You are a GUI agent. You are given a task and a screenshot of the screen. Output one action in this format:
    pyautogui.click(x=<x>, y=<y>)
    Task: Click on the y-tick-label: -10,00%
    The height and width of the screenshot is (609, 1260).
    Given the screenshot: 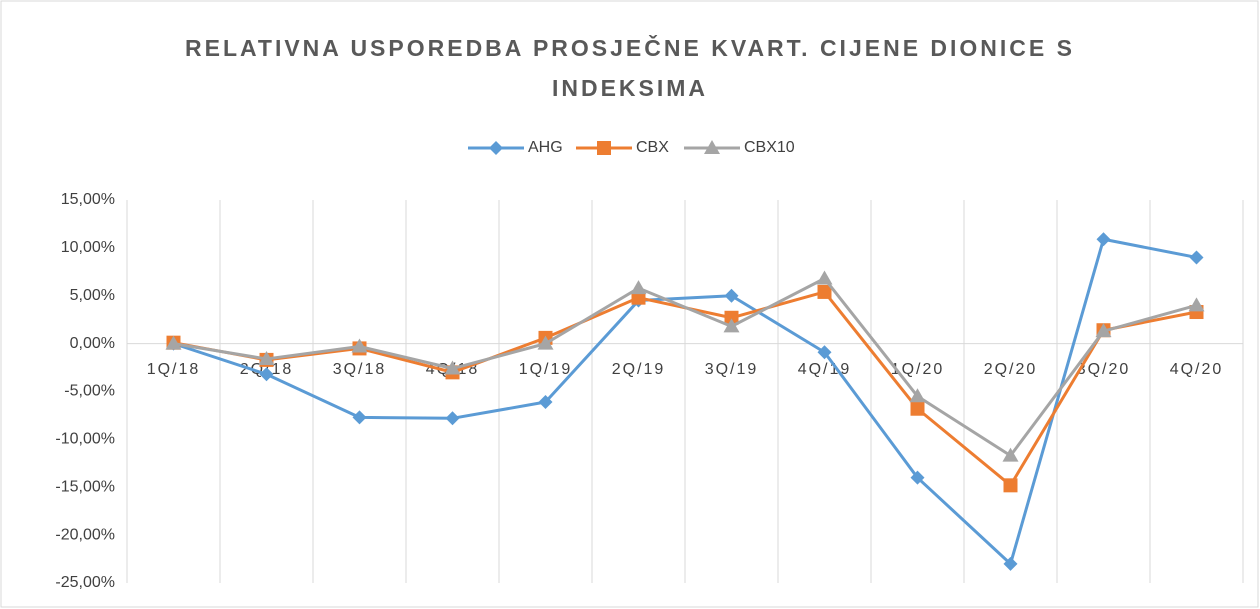 What is the action you would take?
    pyautogui.click(x=85, y=439)
    